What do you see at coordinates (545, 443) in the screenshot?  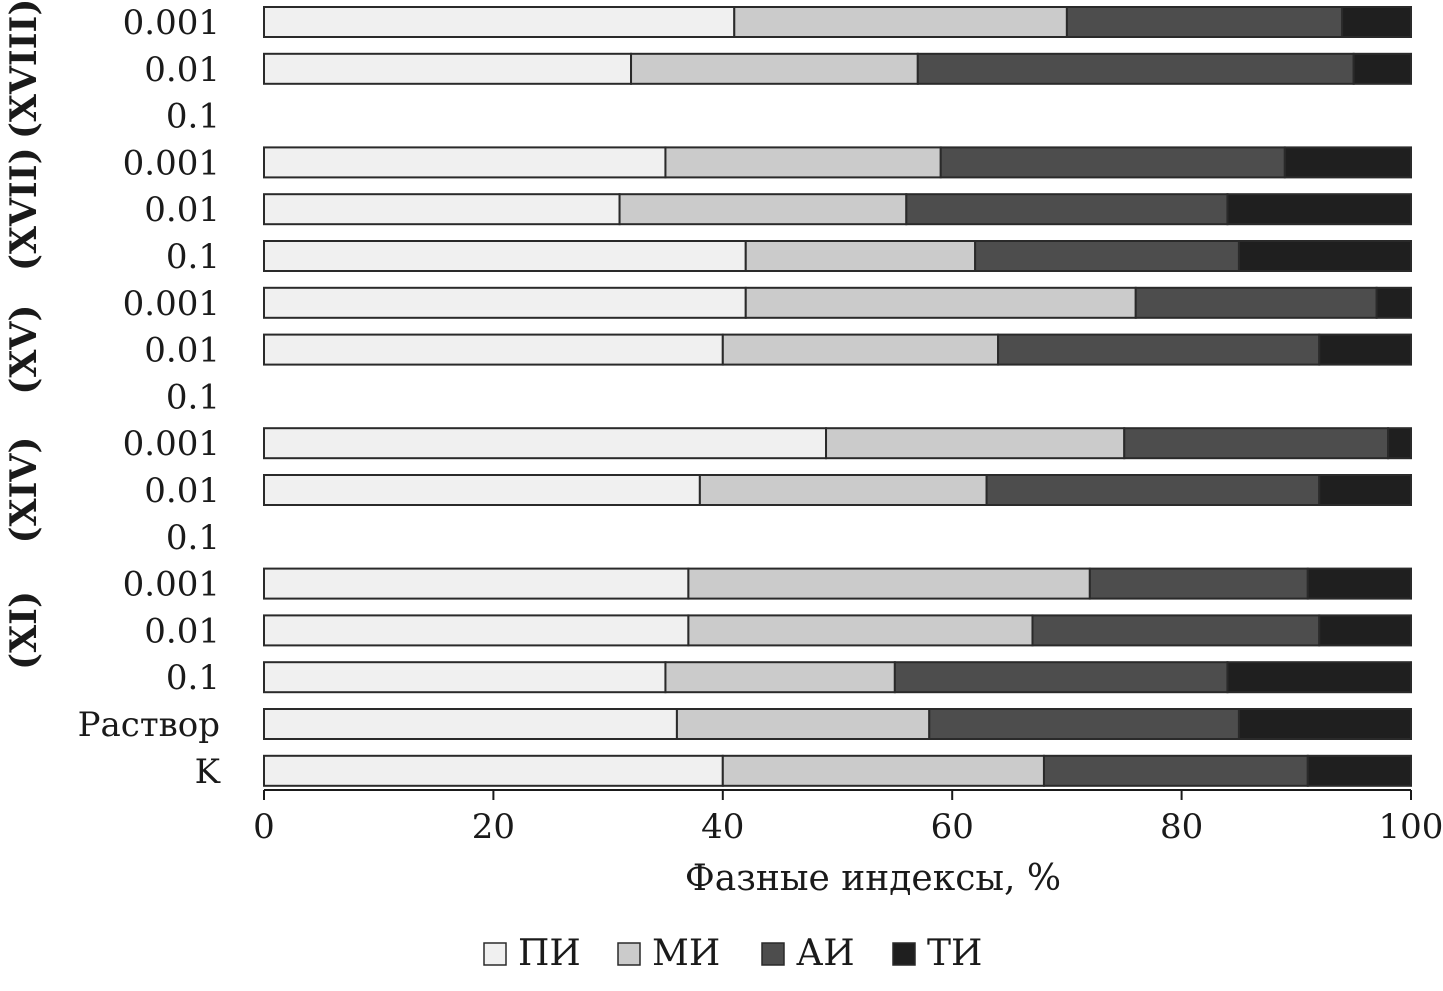 I see `bar-segment-ПИ-row-9` at bounding box center [545, 443].